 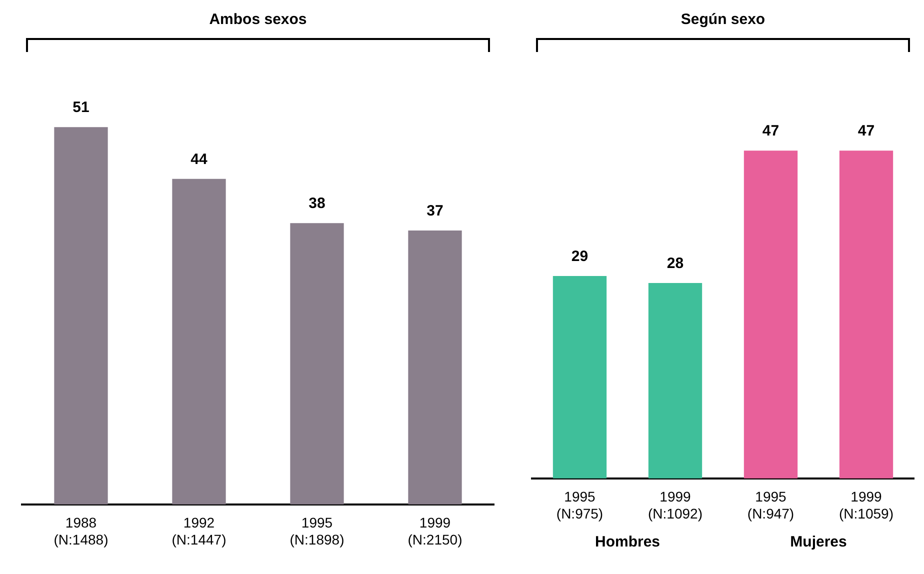 I want to click on x-tick-label: 1995 (N:975), so click(x=580, y=505).